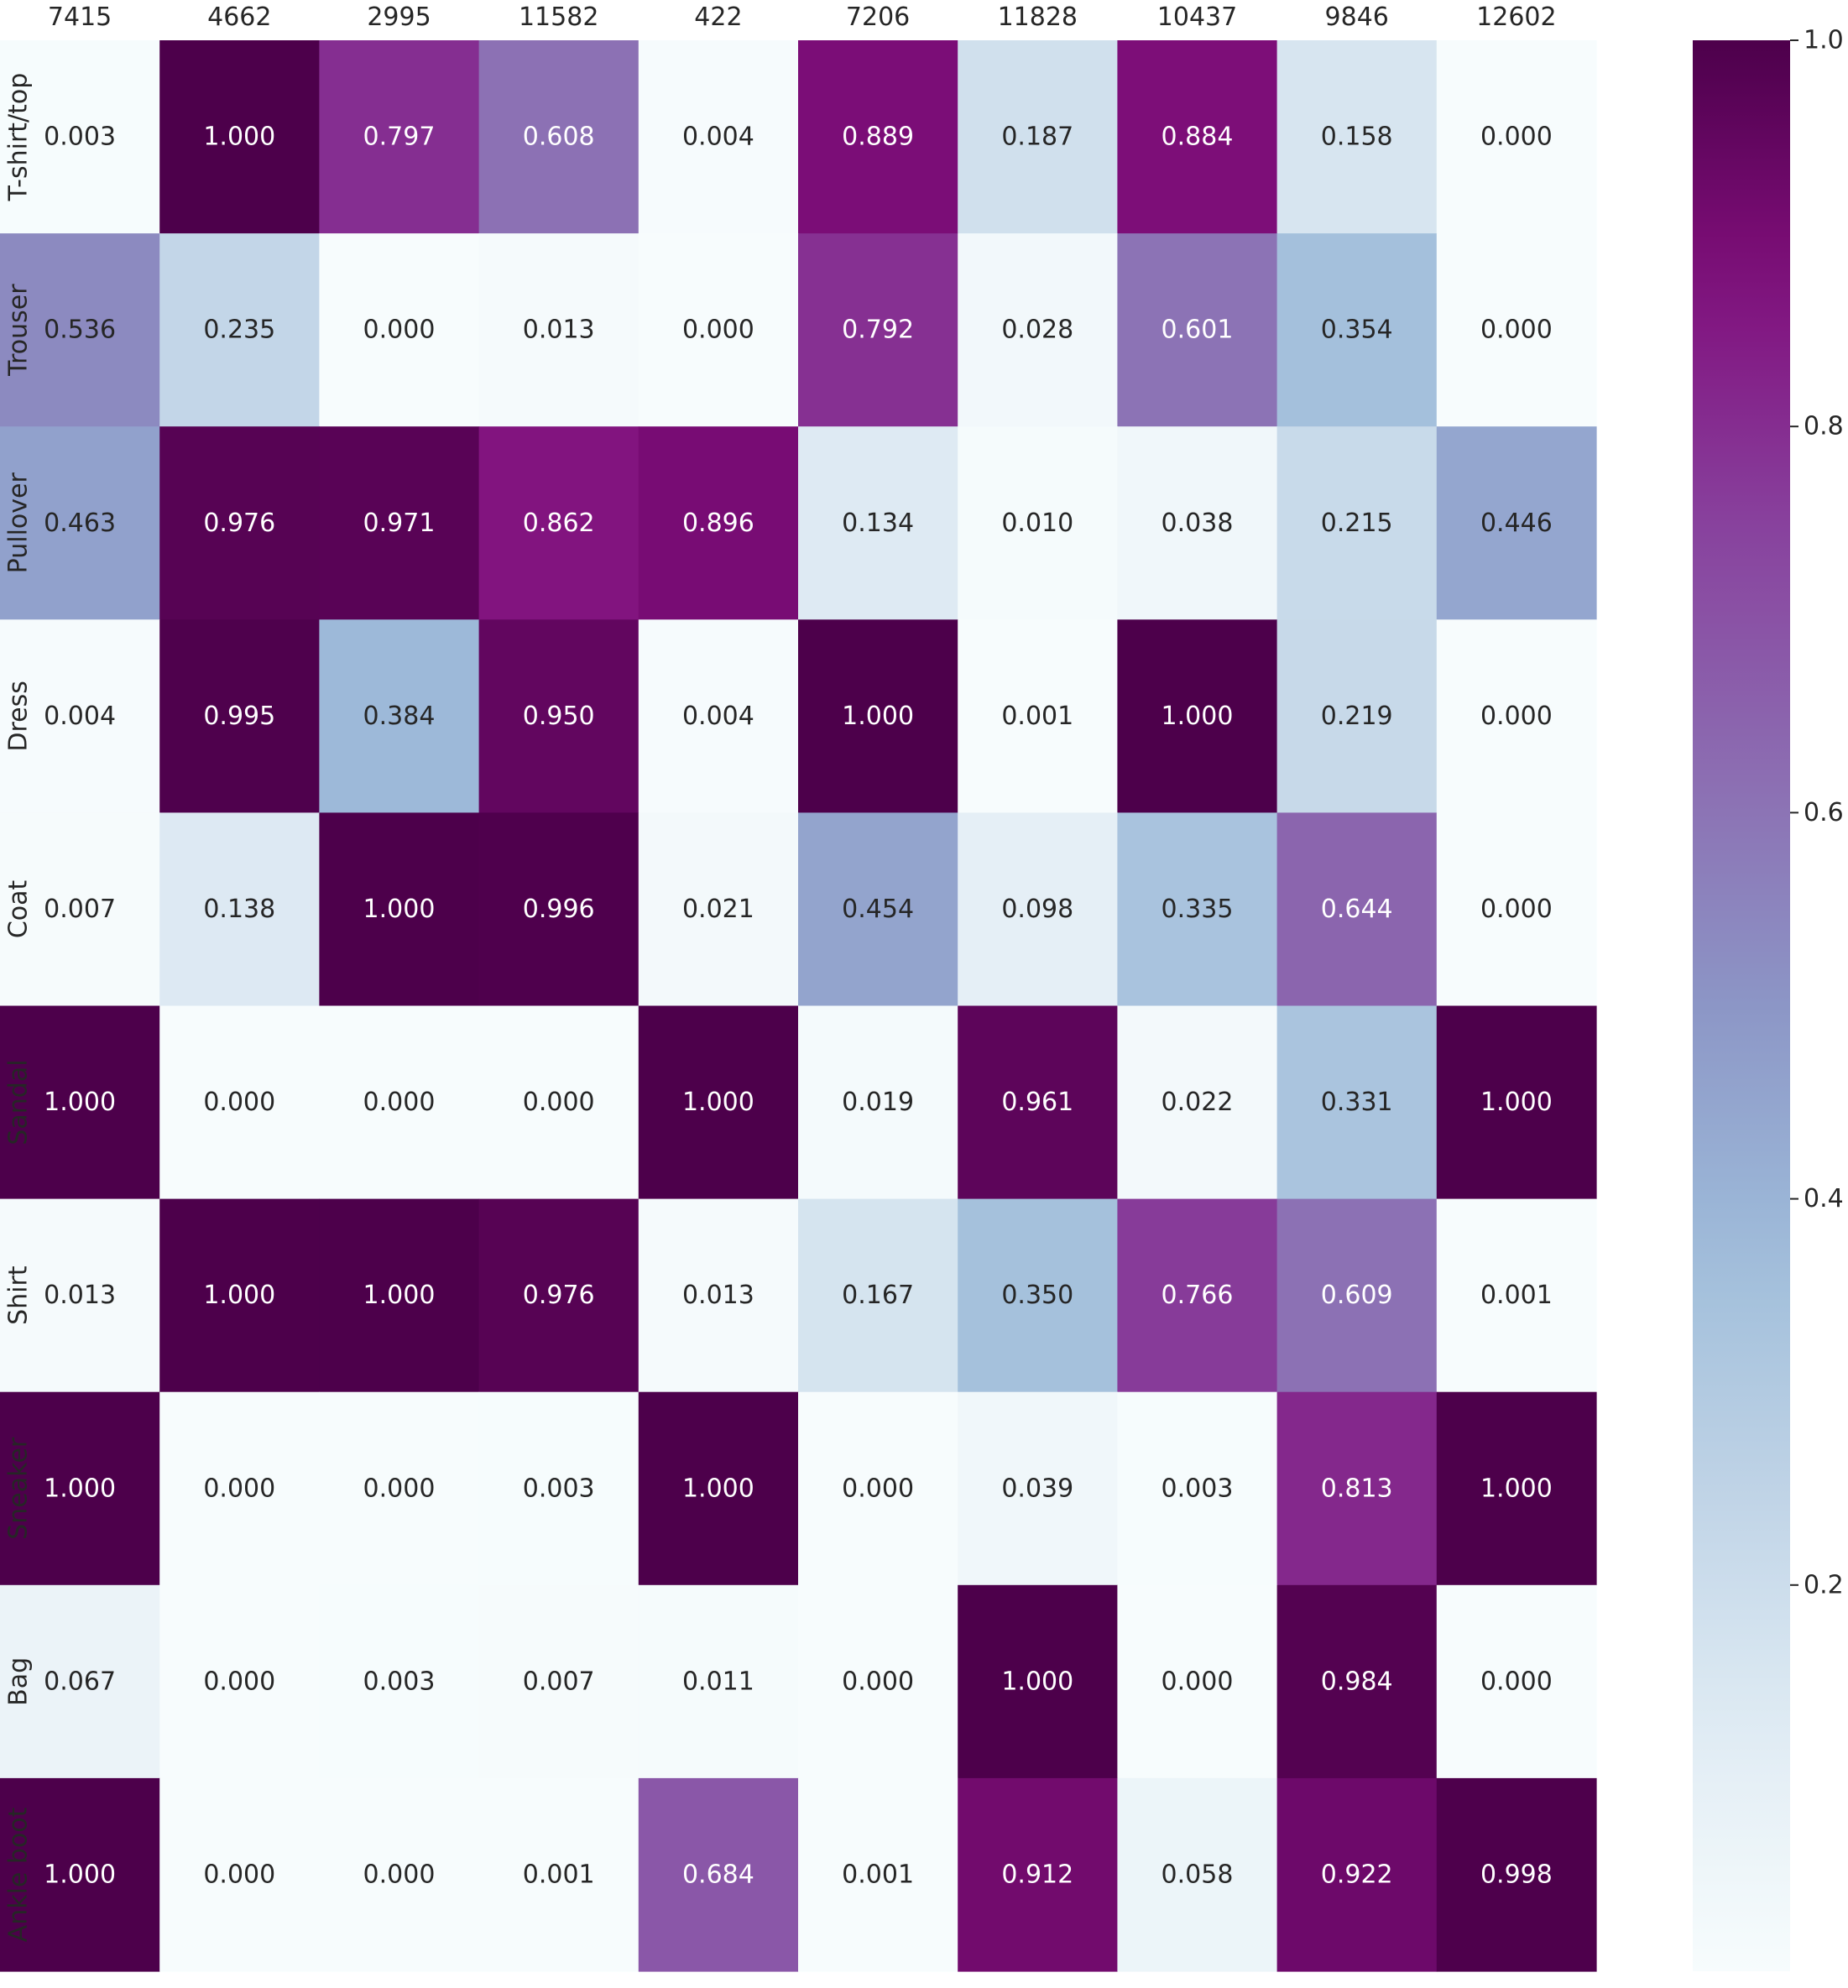 The width and height of the screenshot is (1848, 1988). I want to click on cell-value-label: 0.950, so click(559, 716).